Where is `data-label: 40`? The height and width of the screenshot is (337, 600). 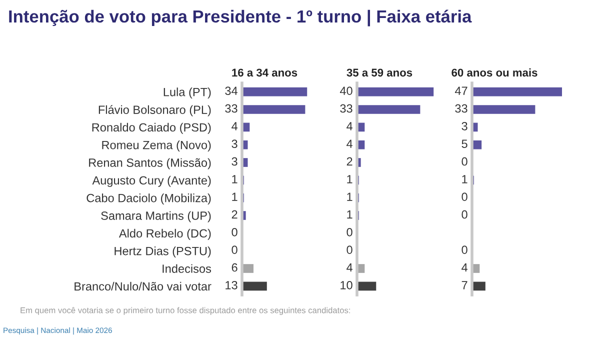
data-label: 40 is located at coordinates (346, 90).